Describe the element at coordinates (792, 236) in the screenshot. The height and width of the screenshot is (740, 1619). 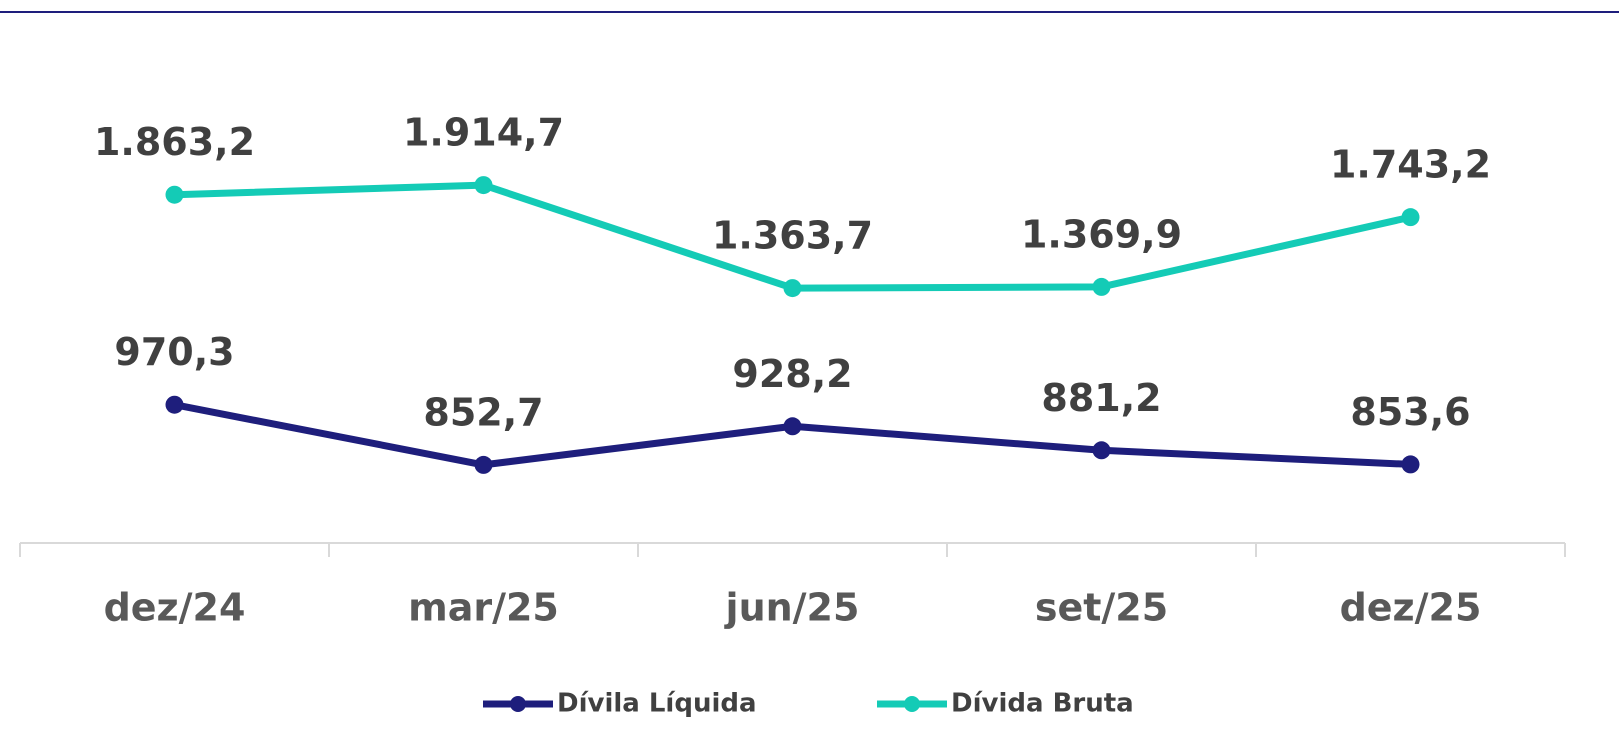
I see `data-label: 1.363,7` at that location.